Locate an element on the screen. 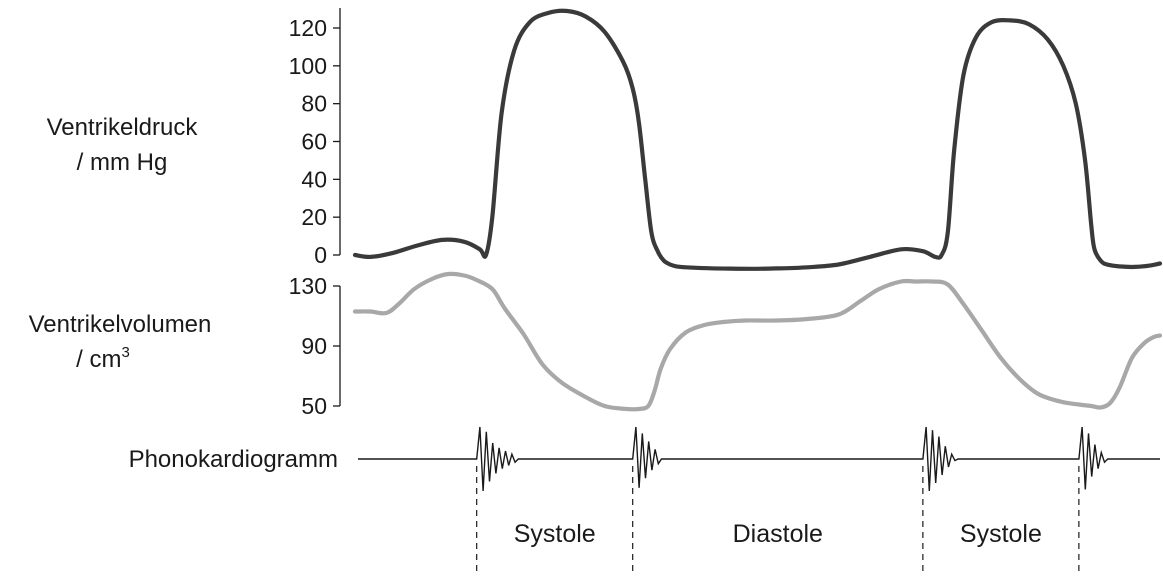  pressure-axis: 0 20 40 60 80 100 120 is located at coordinates (315, 138).